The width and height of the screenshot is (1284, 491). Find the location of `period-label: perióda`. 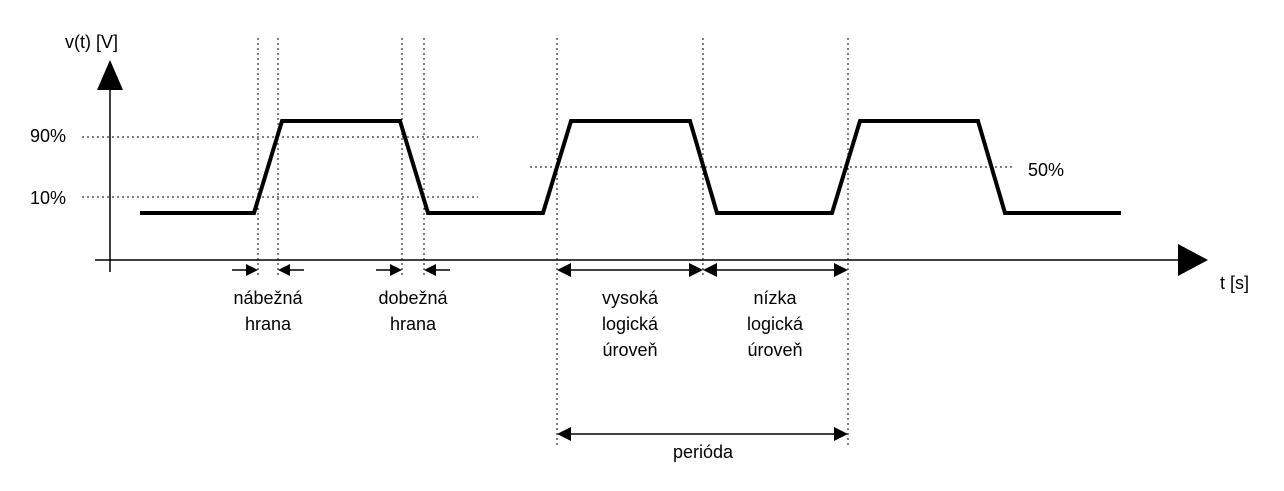

period-label: perióda is located at coordinates (703, 452).